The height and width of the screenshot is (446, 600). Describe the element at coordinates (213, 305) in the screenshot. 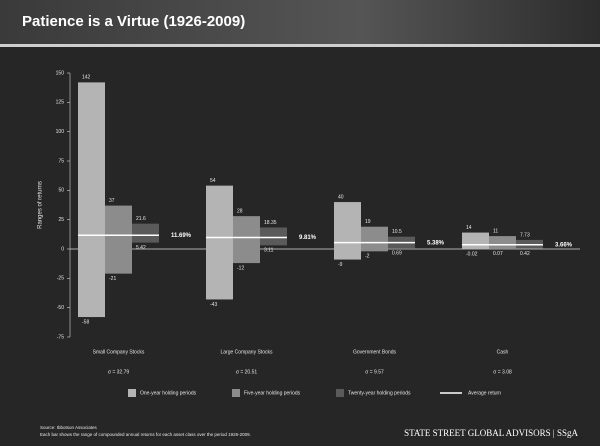

I see `low-label: -43` at that location.